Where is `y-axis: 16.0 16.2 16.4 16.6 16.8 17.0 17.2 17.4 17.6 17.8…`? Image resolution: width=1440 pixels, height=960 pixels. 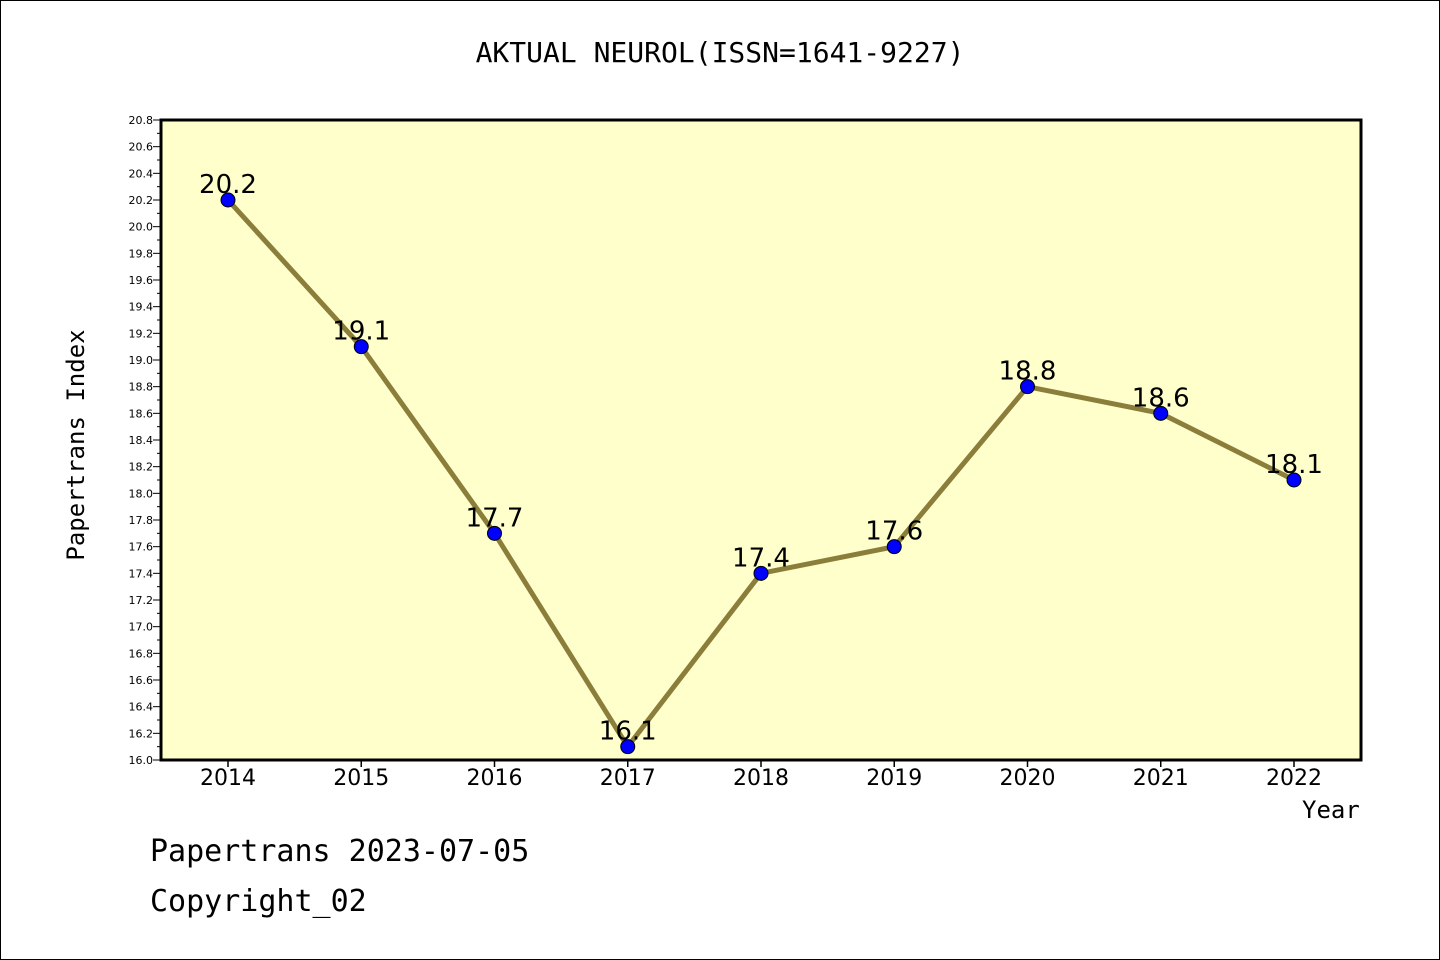
y-axis: 16.0 16.2 16.4 16.6 16.8 17.0 17.2 17.4 17.6 17.8… is located at coordinates (145, 440).